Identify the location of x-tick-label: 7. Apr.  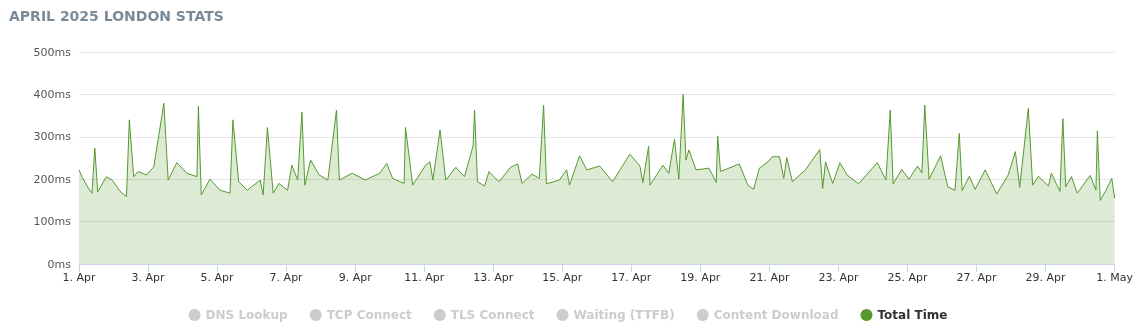
(286, 277).